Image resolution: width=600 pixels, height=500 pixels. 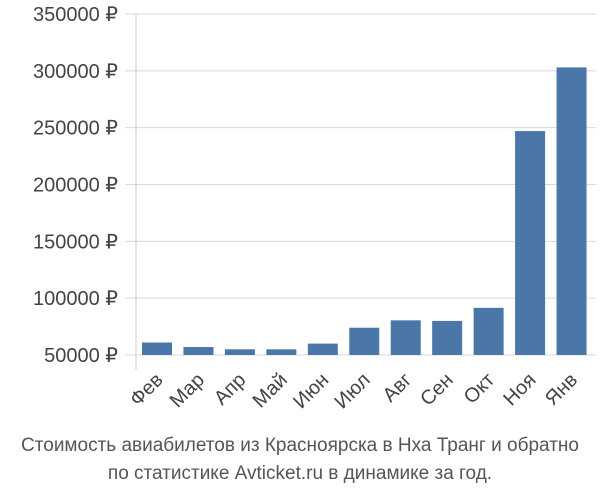 What do you see at coordinates (436, 389) in the screenshot?
I see `x-tick-label: Сен` at bounding box center [436, 389].